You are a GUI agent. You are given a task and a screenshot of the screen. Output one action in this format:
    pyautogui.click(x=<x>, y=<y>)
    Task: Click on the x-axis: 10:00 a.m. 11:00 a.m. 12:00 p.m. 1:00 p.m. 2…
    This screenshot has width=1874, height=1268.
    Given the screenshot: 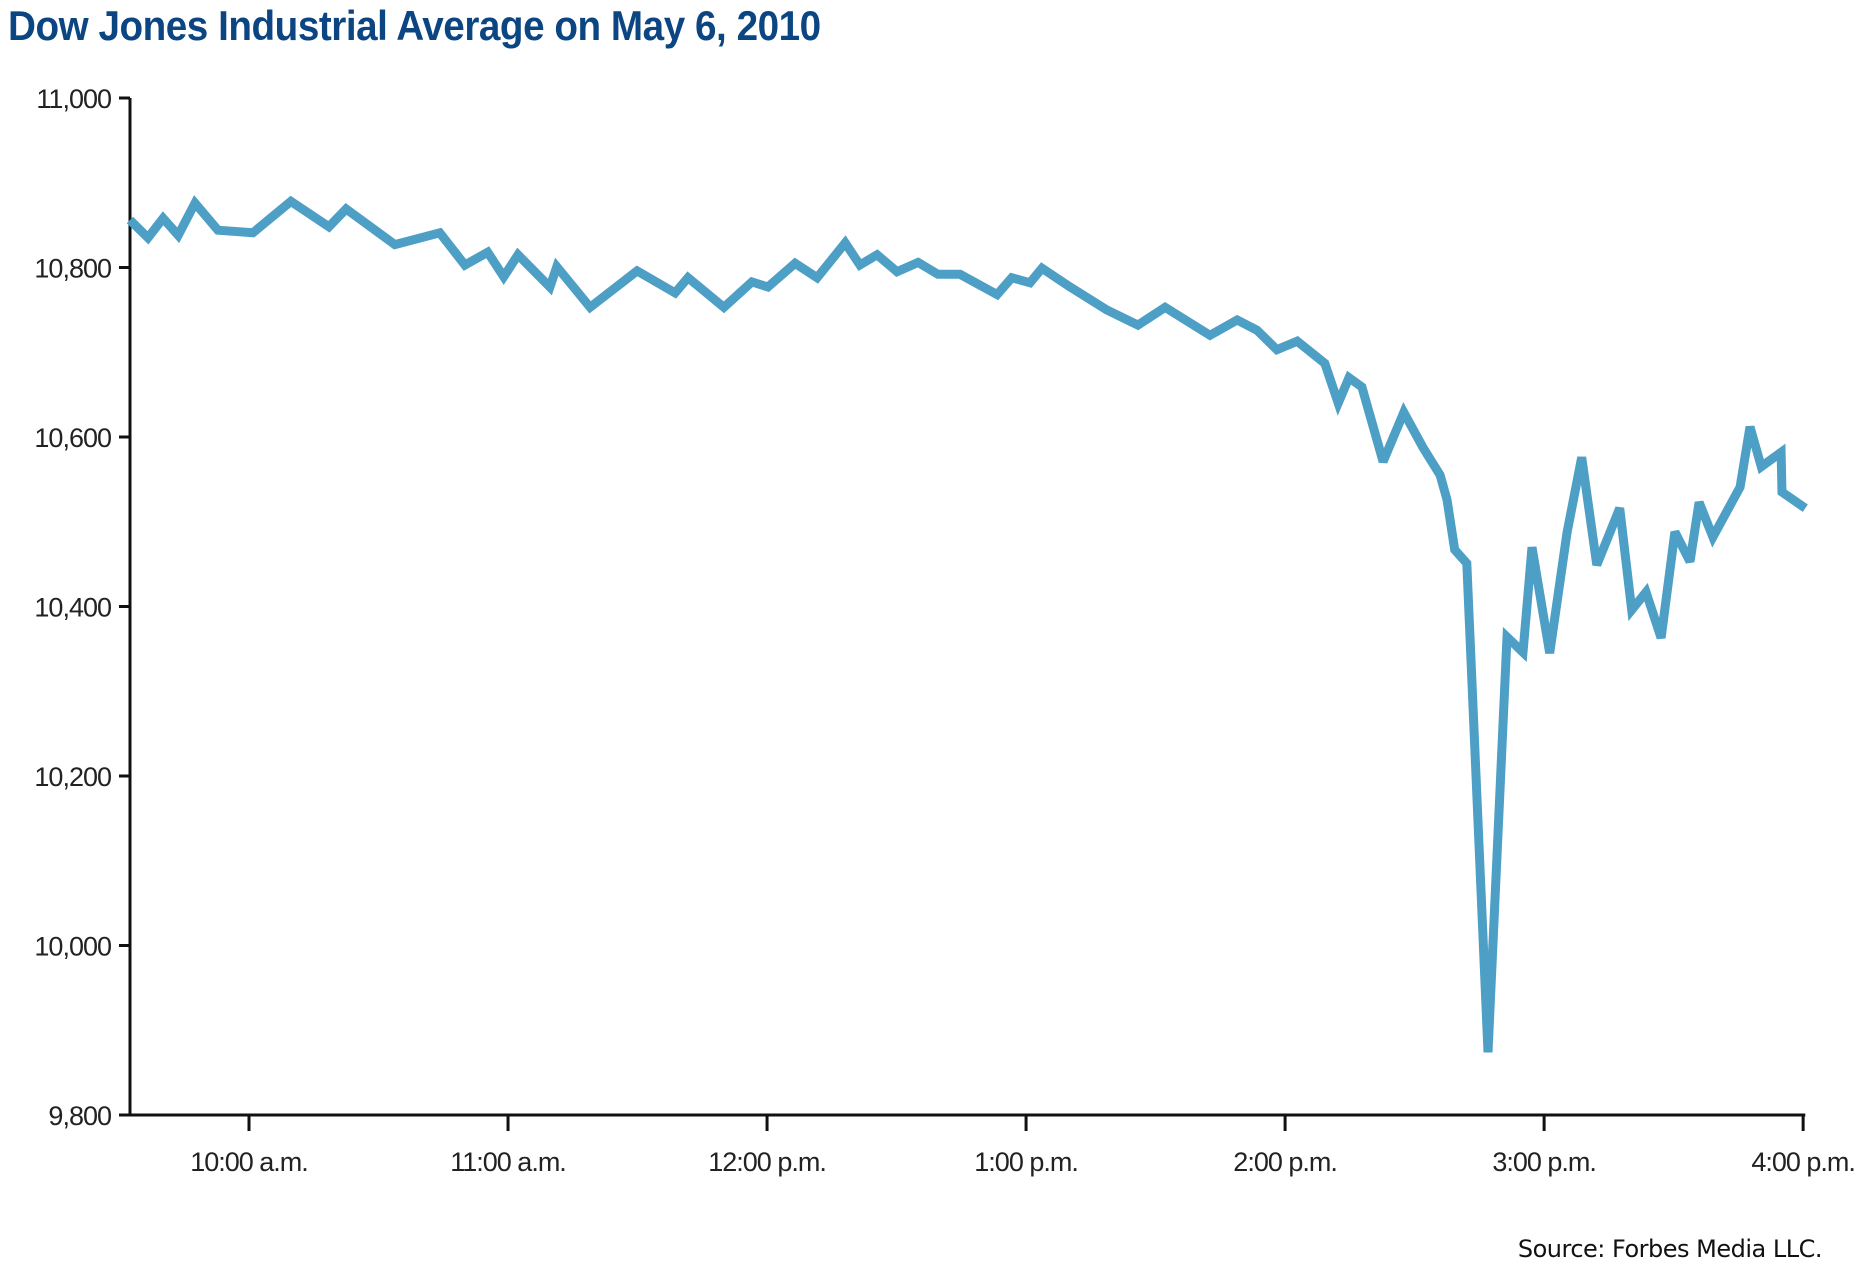 What is the action you would take?
    pyautogui.click(x=992, y=1145)
    